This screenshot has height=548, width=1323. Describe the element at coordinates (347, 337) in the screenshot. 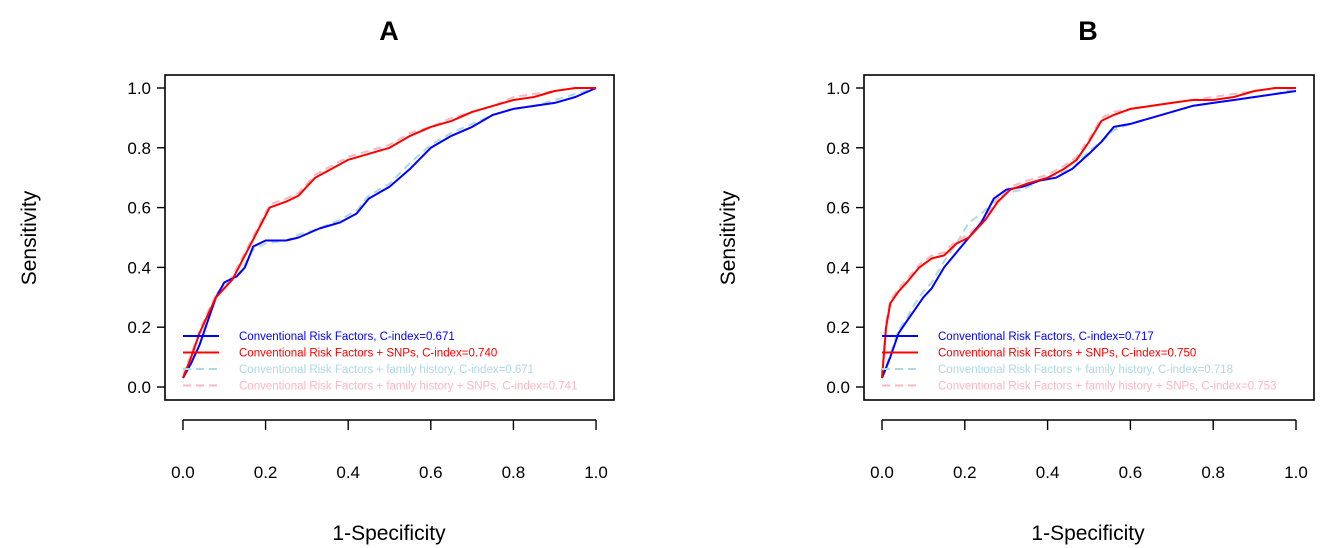

I see `legend-label: Conventional Risk Factors, C-index=0.671` at that location.